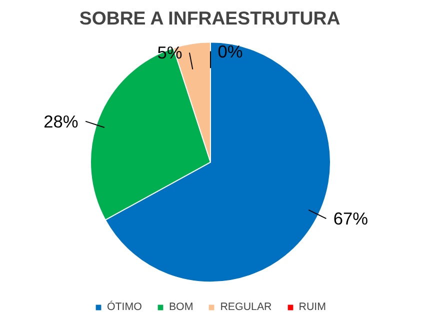  Describe the element at coordinates (181, 307) in the screenshot. I see `legend-label: BOM` at that location.